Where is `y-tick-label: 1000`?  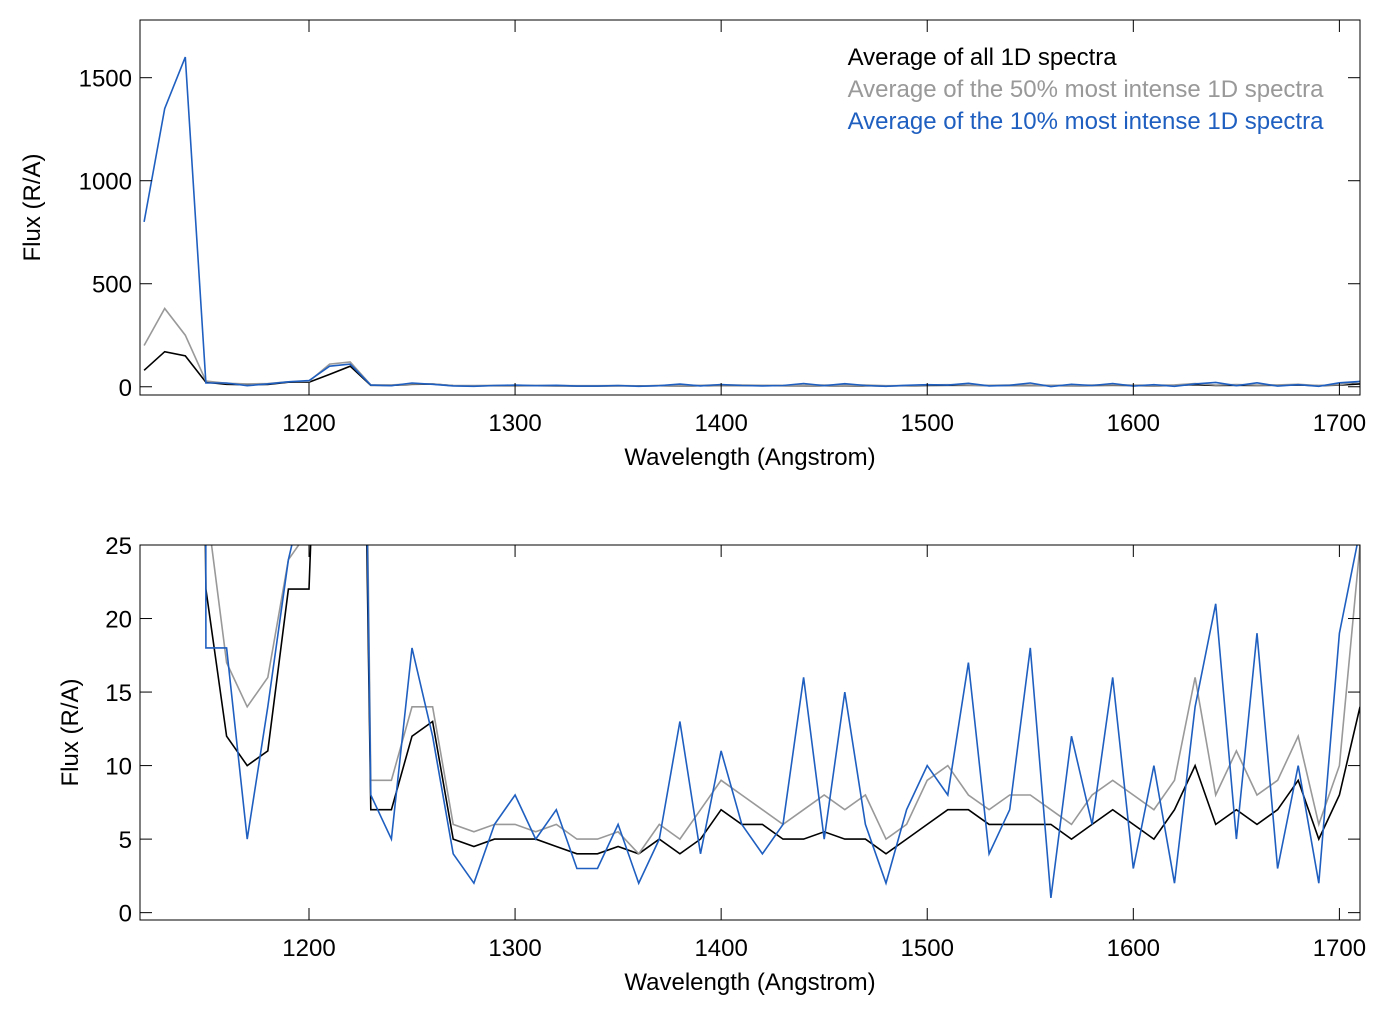 y-tick-label: 1000 is located at coordinates (105, 182).